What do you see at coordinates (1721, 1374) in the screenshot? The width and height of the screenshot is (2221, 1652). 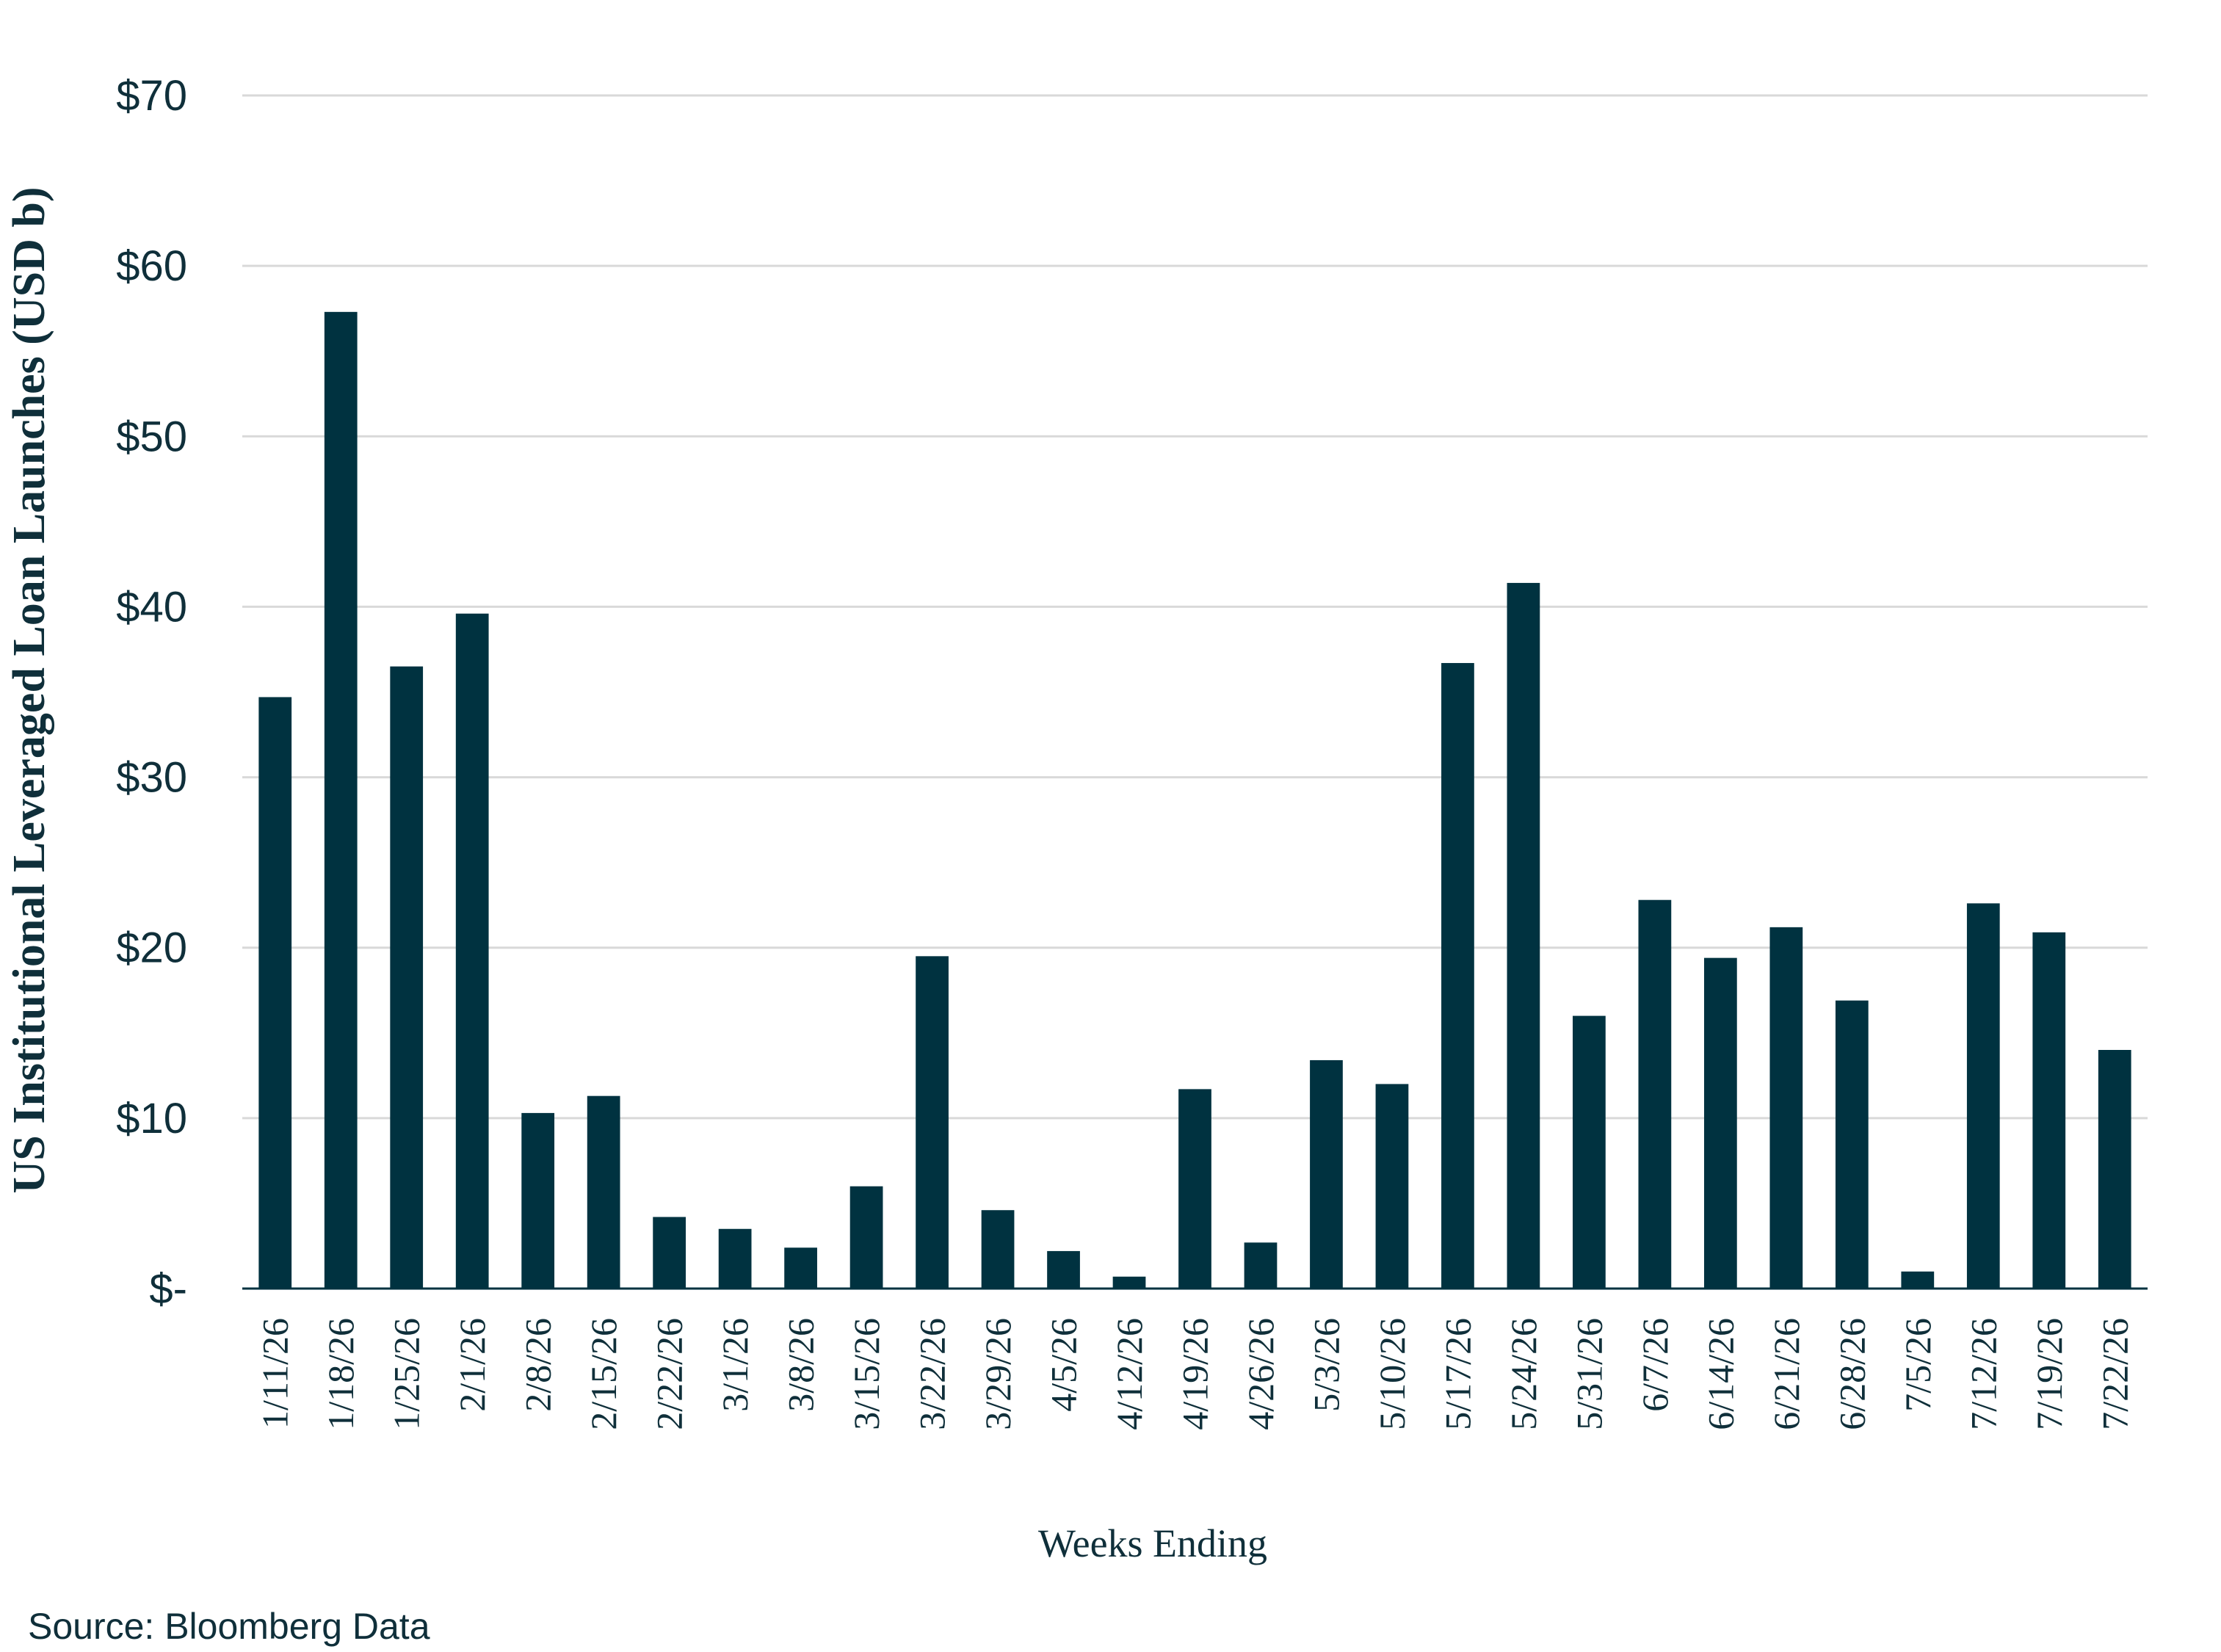 I see `x-tick-label: 6/14/26` at bounding box center [1721, 1374].